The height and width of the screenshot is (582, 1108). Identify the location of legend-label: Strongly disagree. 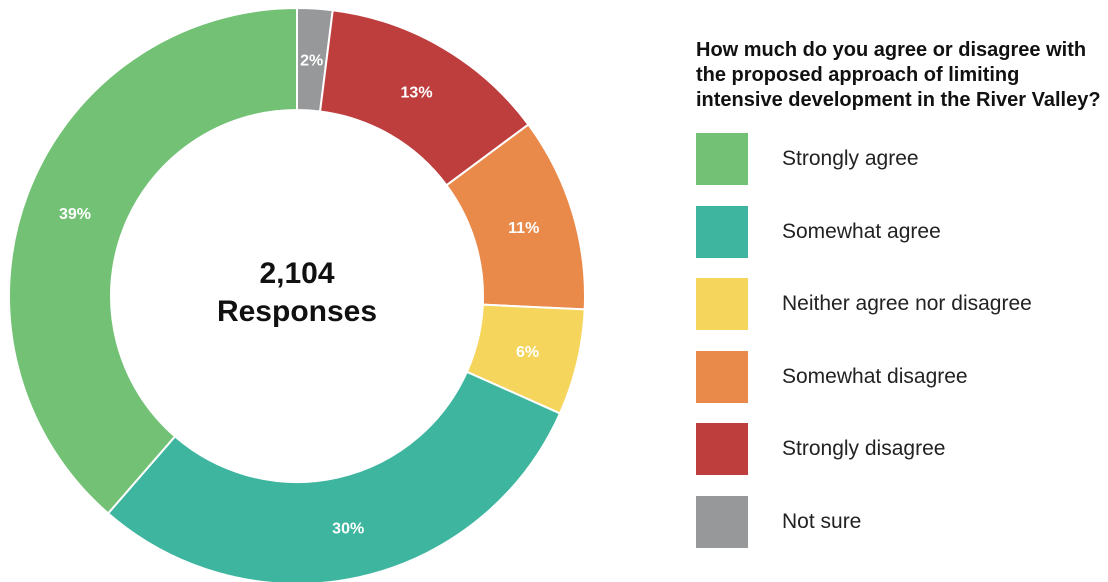
(864, 448).